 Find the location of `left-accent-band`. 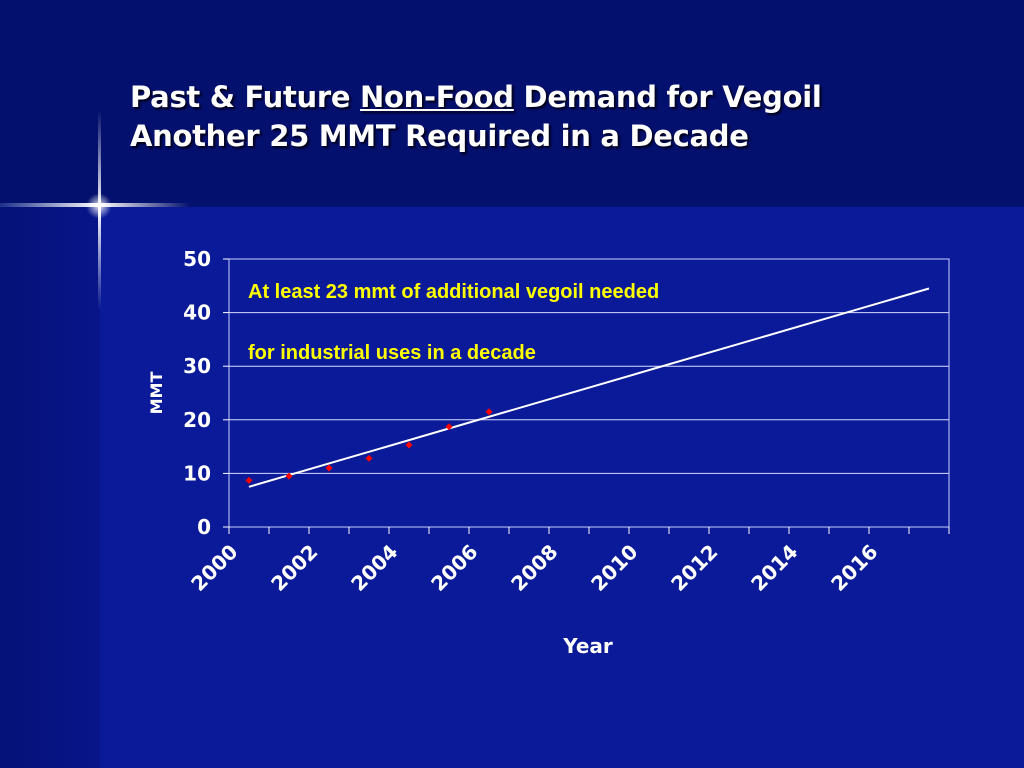

left-accent-band is located at coordinates (50, 487).